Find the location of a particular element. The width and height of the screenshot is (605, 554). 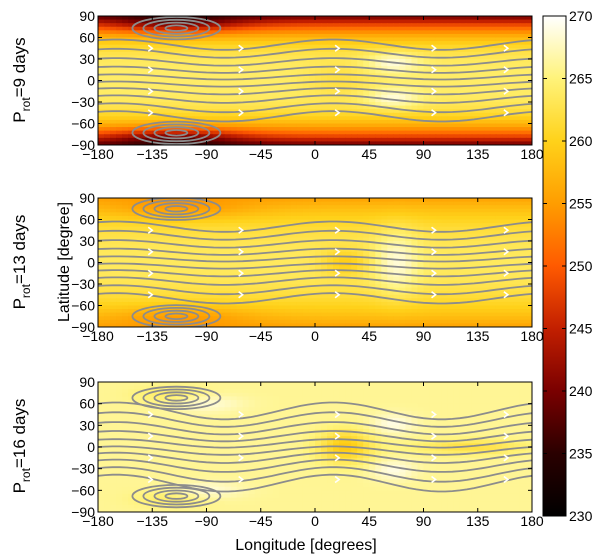

x-tick-label: −45 is located at coordinates (261, 154).